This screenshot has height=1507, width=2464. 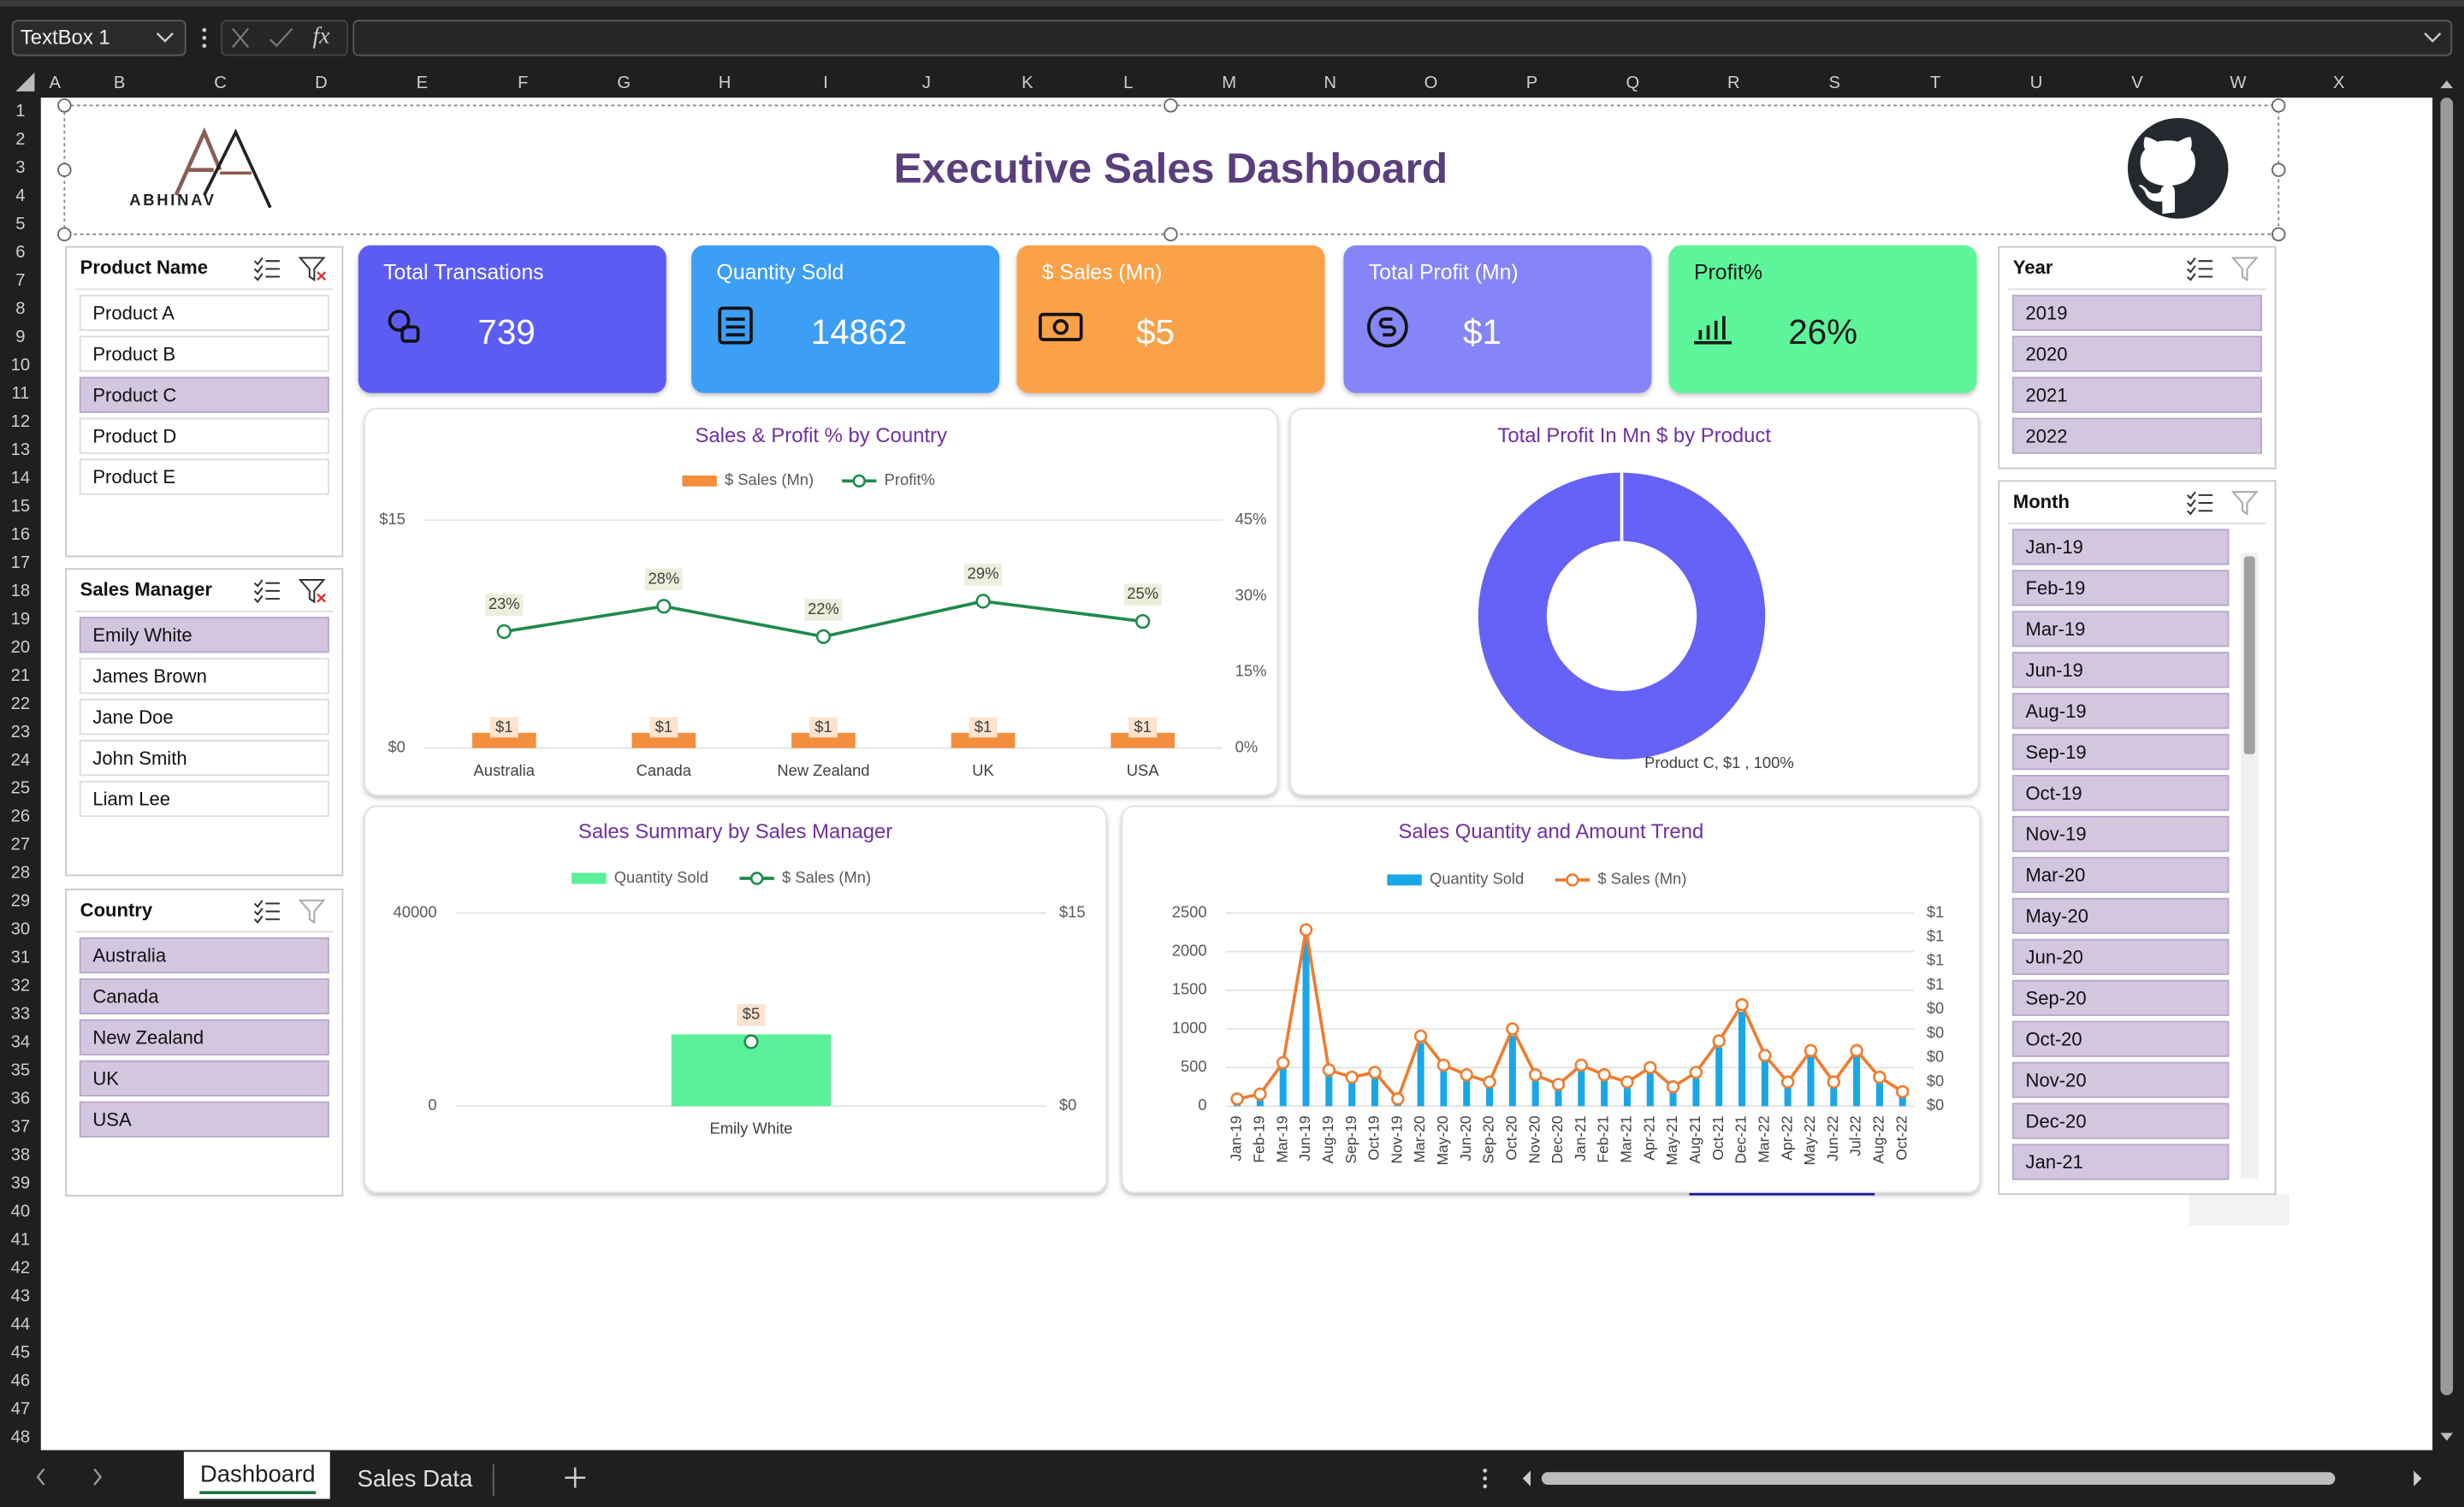 What do you see at coordinates (1402, 38) in the screenshot?
I see `formula-bar` at bounding box center [1402, 38].